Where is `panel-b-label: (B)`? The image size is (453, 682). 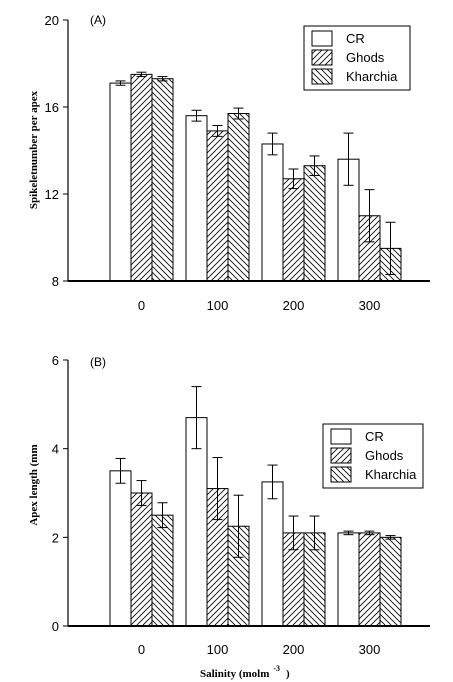
panel-b-label: (B) is located at coordinates (98, 362).